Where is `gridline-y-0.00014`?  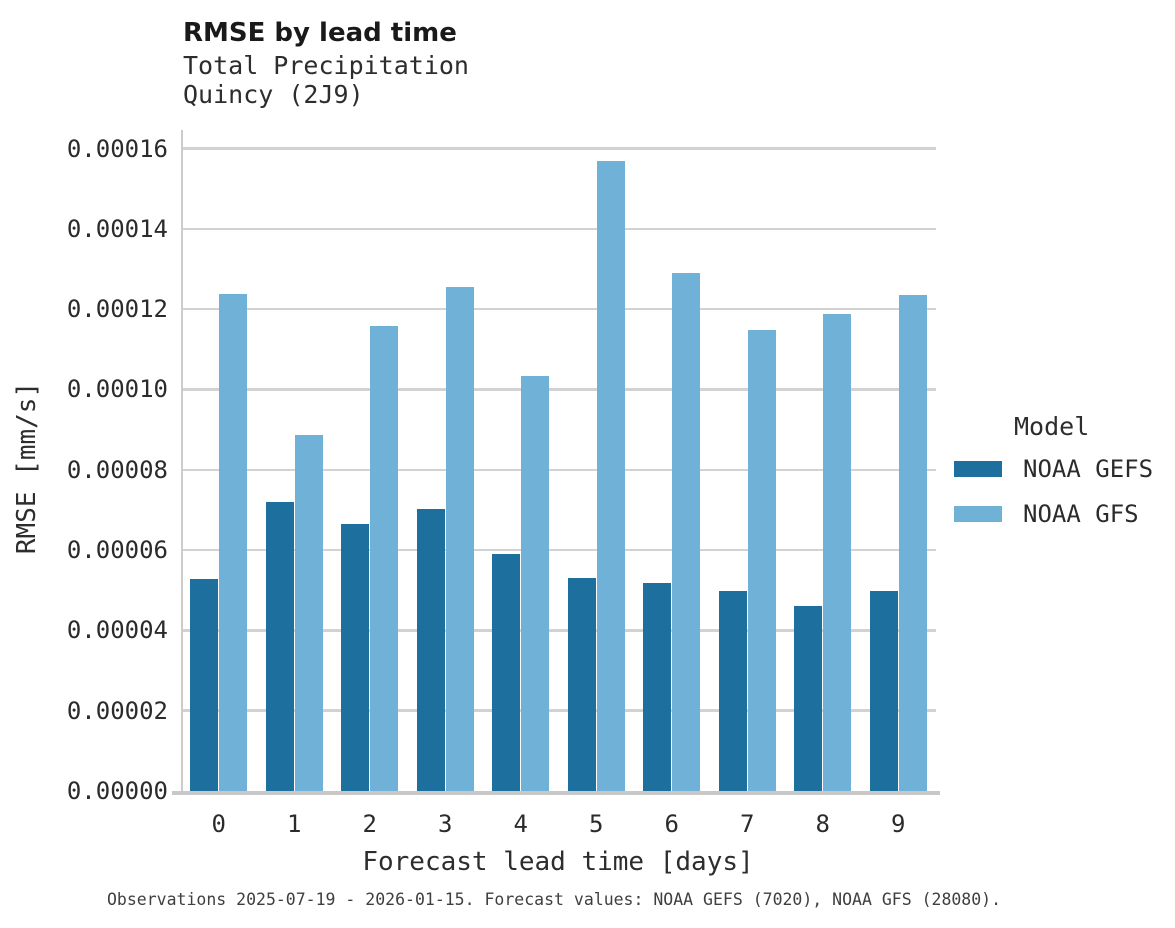
gridline-y-0.00014 is located at coordinates (558, 229).